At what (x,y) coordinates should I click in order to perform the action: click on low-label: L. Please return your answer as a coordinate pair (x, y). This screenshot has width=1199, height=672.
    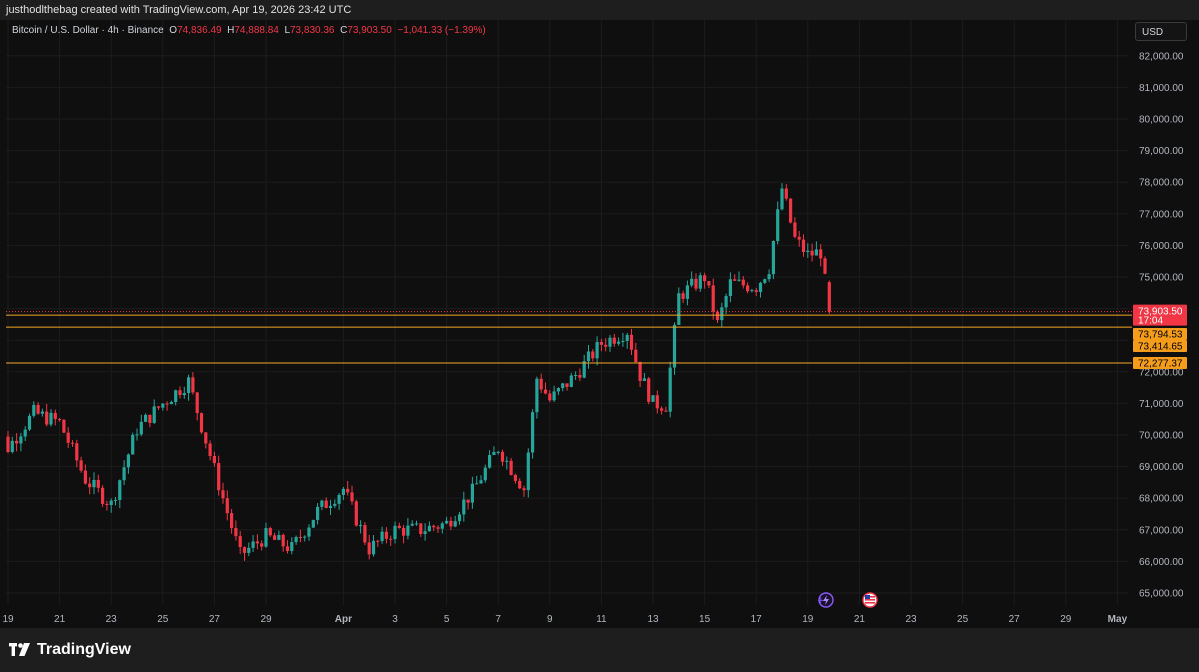
    Looking at the image, I should click on (287, 30).